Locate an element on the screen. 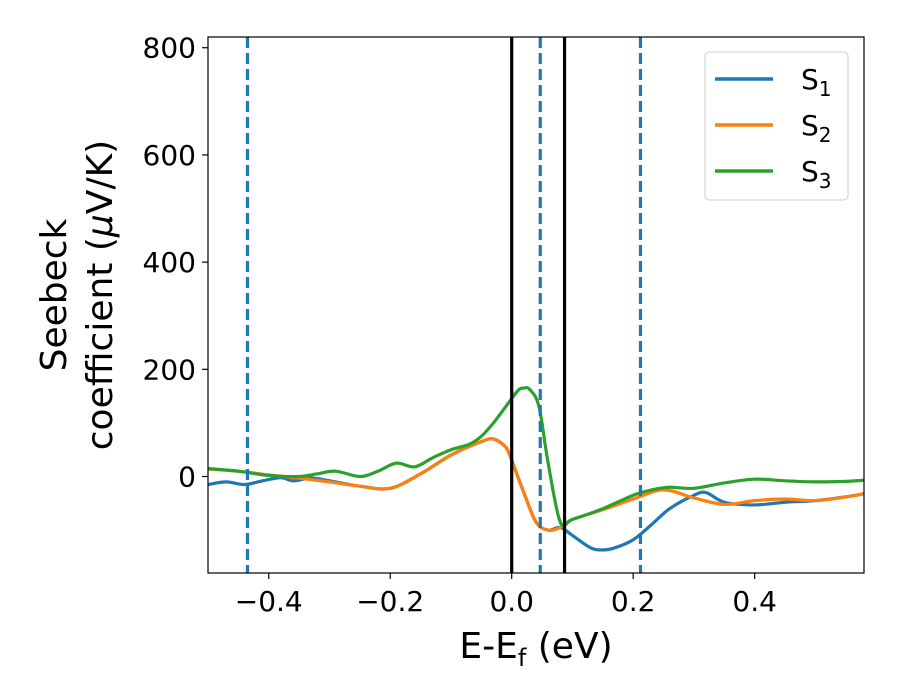 The image size is (900, 700). legend: S1 S2 S3 is located at coordinates (776, 126).